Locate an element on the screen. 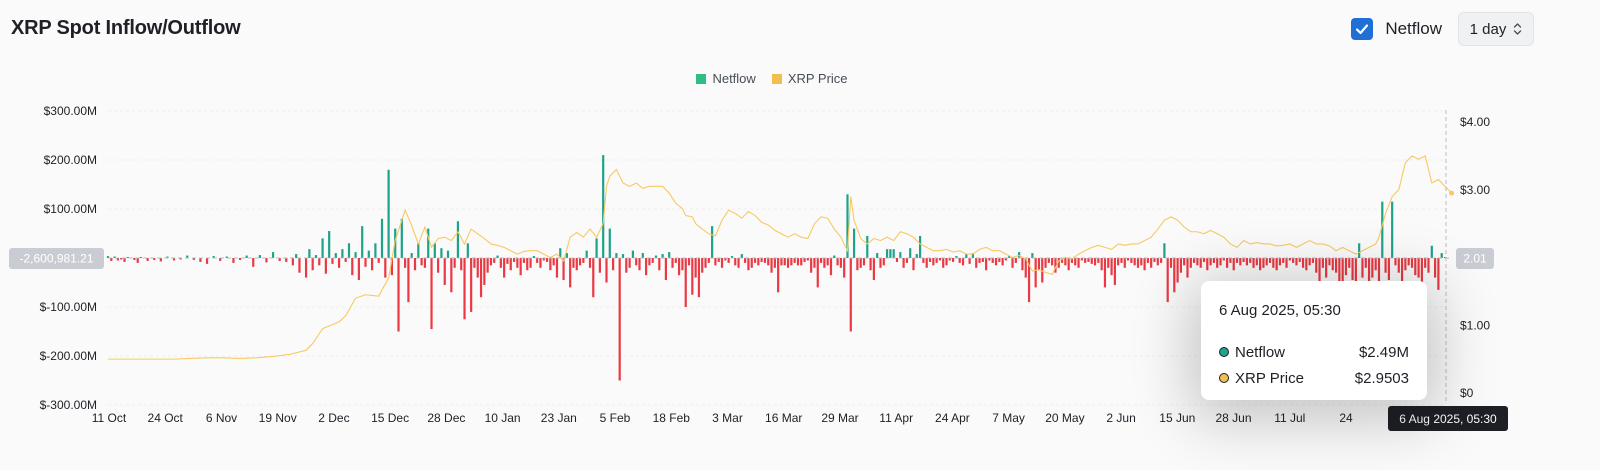  x-tick-label: 24 Apr is located at coordinates (952, 418).